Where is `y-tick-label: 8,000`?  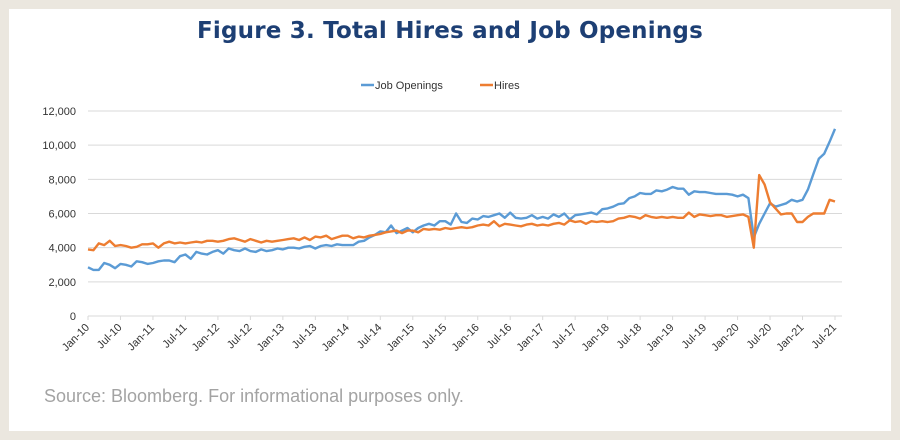 y-tick-label: 8,000 is located at coordinates (62, 180).